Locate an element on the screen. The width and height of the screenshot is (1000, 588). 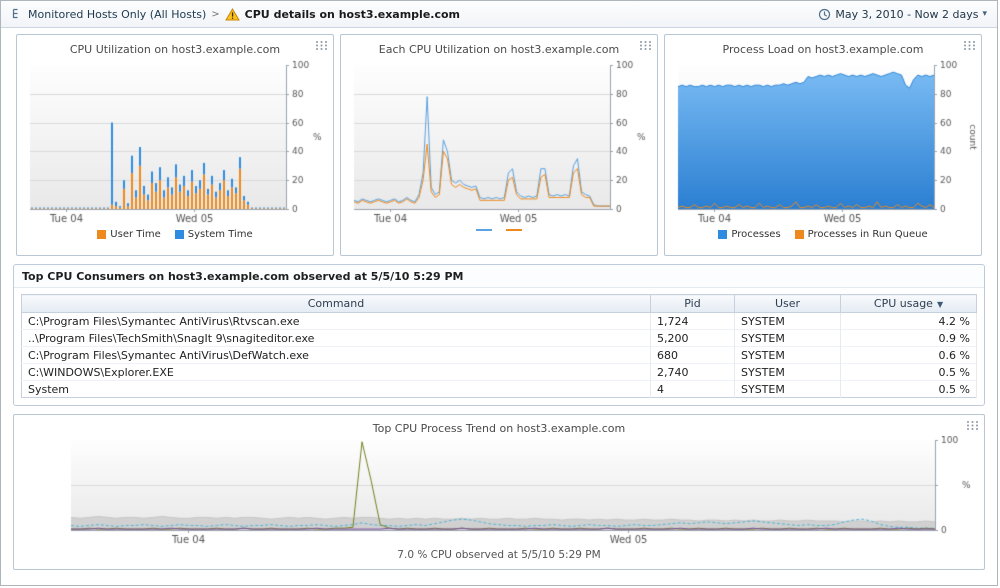
legend-item: System Time is located at coordinates (213, 234).